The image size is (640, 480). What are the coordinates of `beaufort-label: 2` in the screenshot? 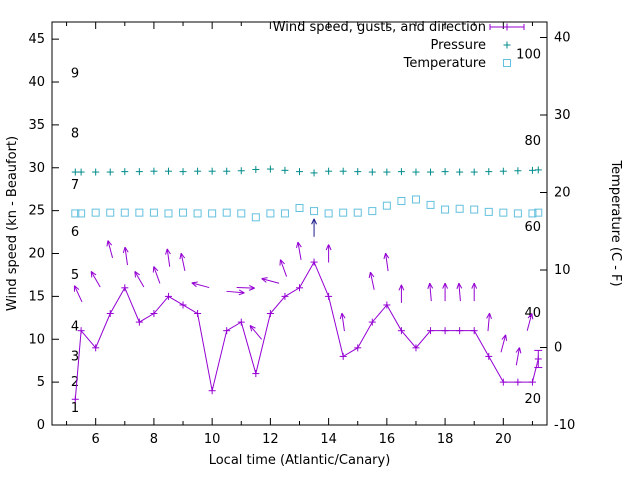 It's located at (75, 382).